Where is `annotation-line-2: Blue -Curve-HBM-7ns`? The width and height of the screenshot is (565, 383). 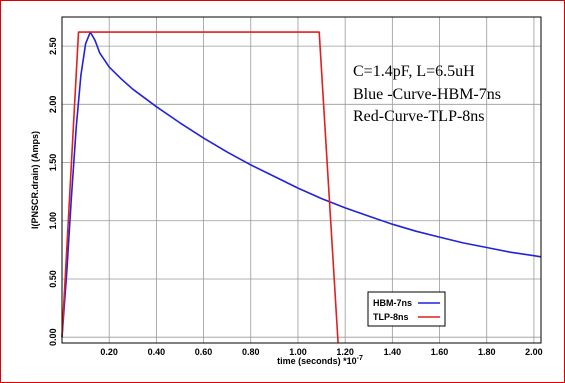 annotation-line-2: Blue -Curve-HBM-7ns is located at coordinates (427, 94).